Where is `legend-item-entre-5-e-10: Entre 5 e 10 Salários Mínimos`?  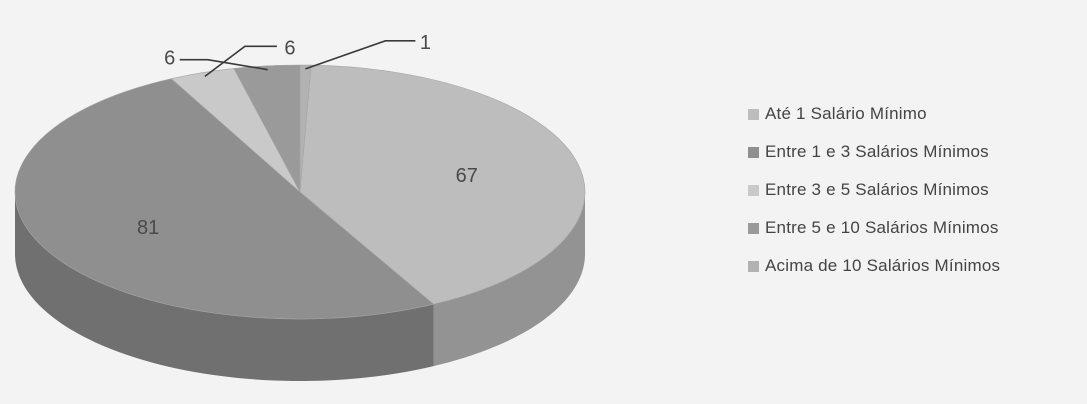
legend-item-entre-5-e-10: Entre 5 e 10 Salários Mínimos is located at coordinates (874, 228).